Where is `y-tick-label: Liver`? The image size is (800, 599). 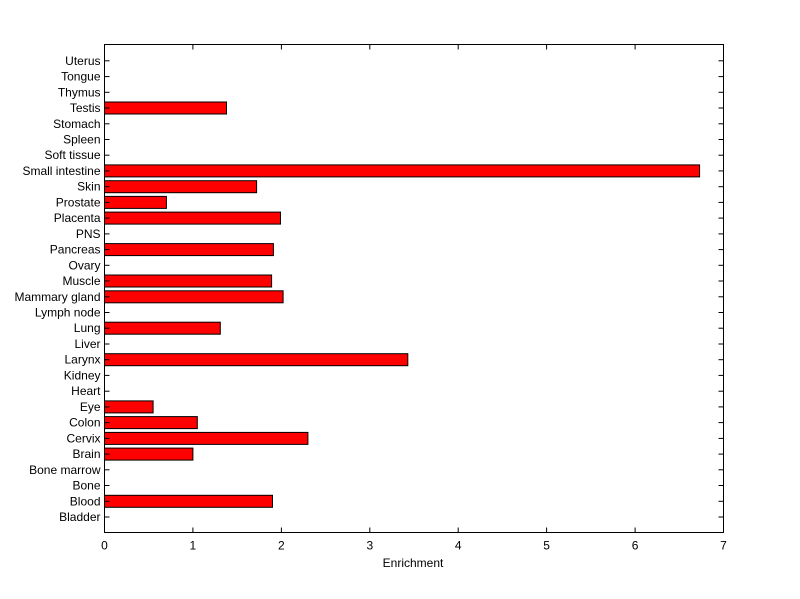 y-tick-label: Liver is located at coordinates (87, 344).